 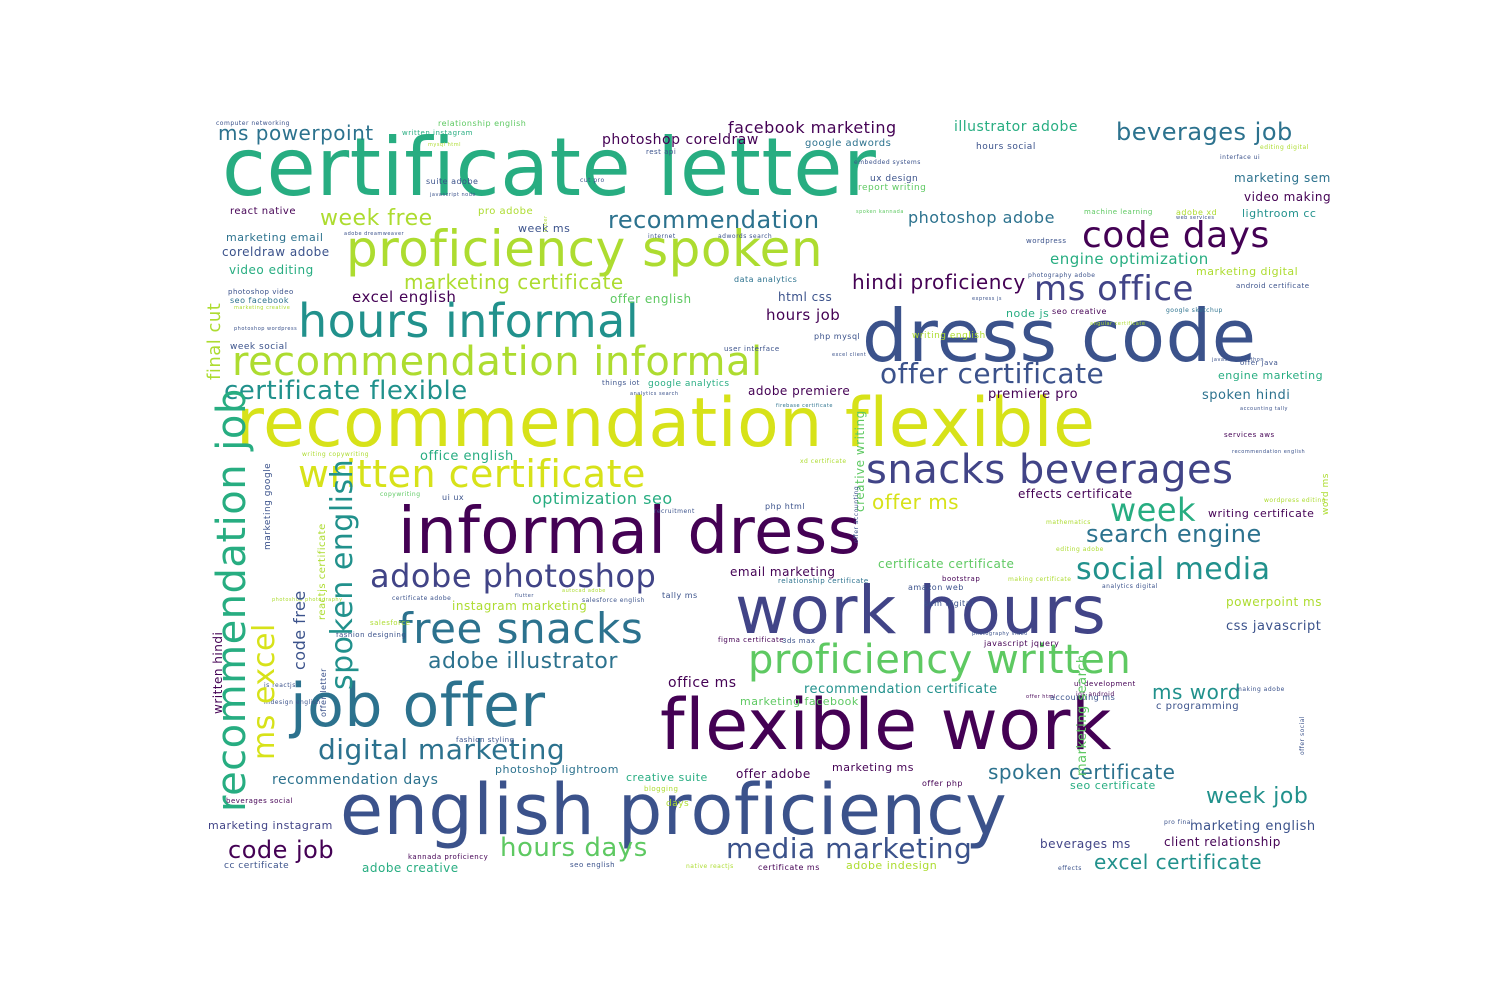 What do you see at coordinates (680, 595) in the screenshot?
I see `cloud-word: tally ms` at bounding box center [680, 595].